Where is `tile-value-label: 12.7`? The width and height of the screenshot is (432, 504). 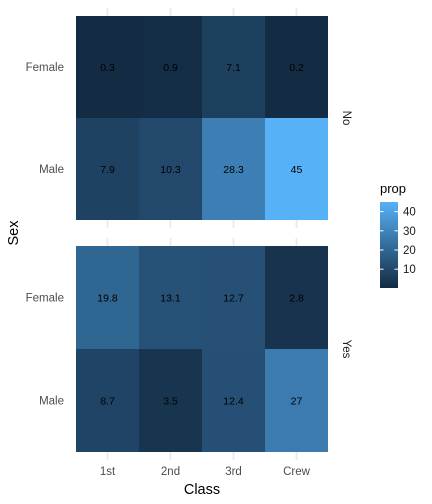 tile-value-label: 12.7 is located at coordinates (233, 299).